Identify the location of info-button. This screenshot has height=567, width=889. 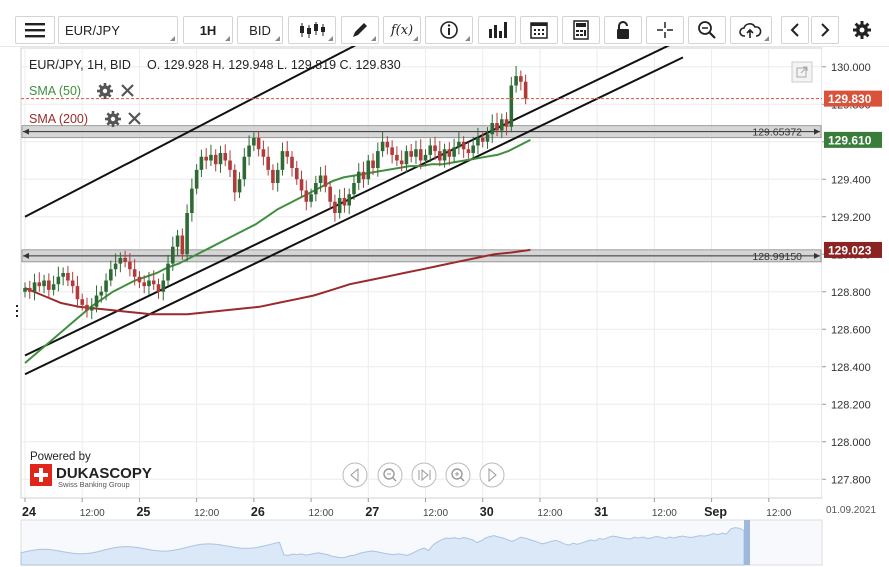
(449, 30).